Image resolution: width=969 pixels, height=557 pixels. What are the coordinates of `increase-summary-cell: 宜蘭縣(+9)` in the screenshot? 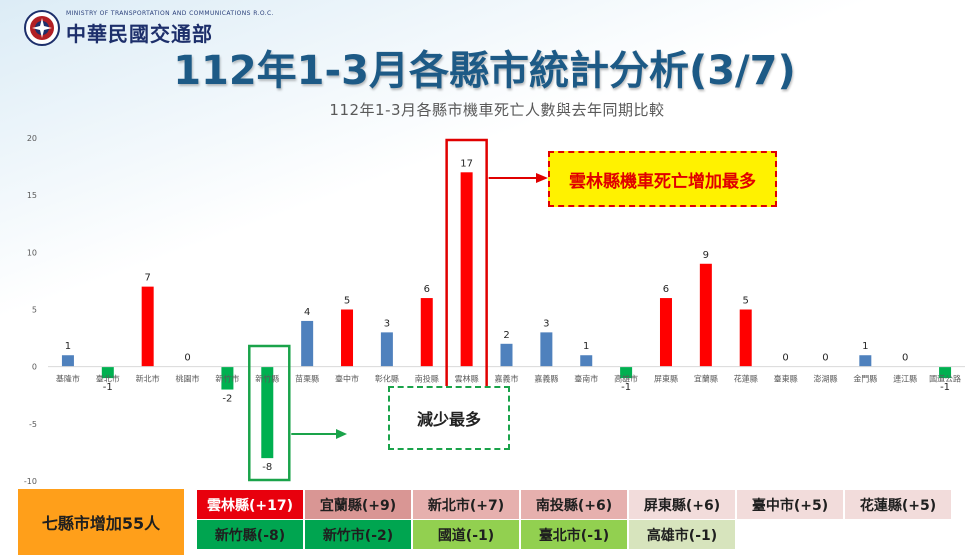 It's located at (358, 504).